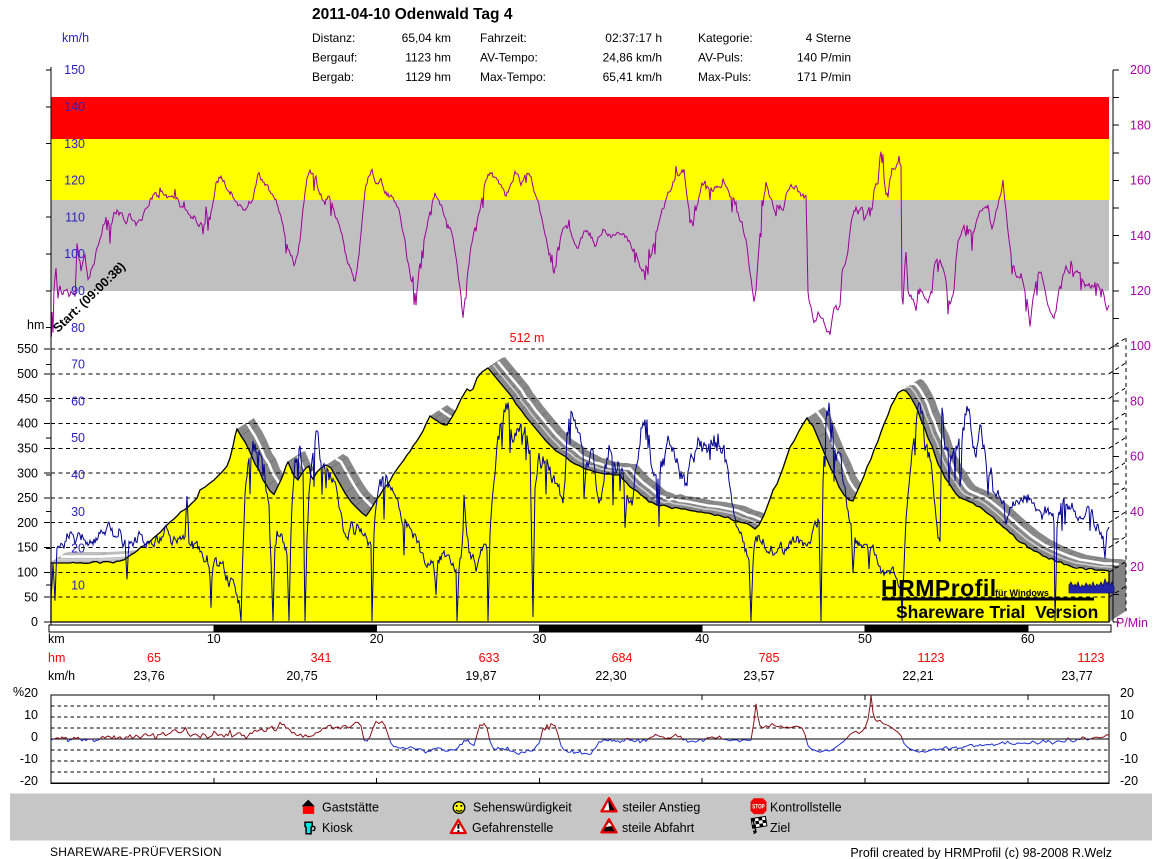 The image size is (1162, 859). What do you see at coordinates (78, 512) in the screenshot?
I see `svg-text: 30` at bounding box center [78, 512].